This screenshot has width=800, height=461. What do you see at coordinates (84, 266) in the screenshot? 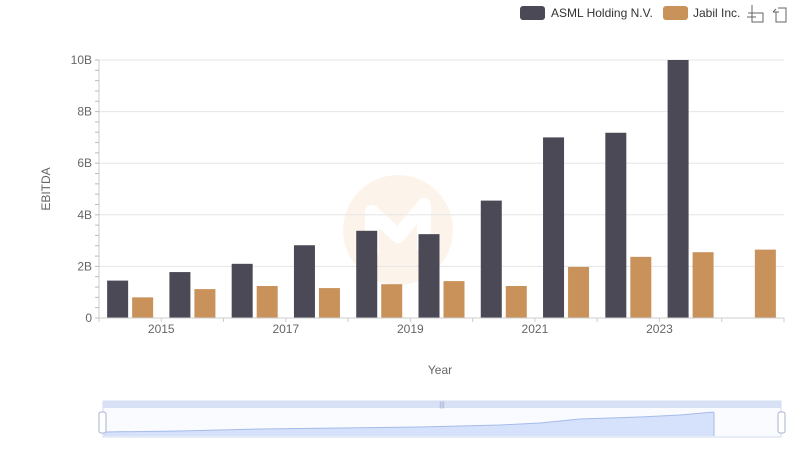
I see `y-tick-label: 2B` at bounding box center [84, 266].